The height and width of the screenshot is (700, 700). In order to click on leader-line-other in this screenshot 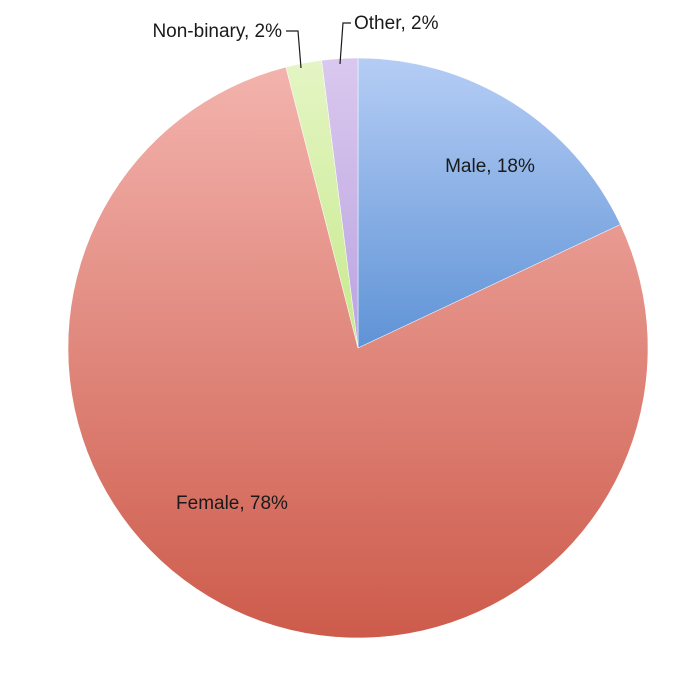, I will do `click(345, 43)`.